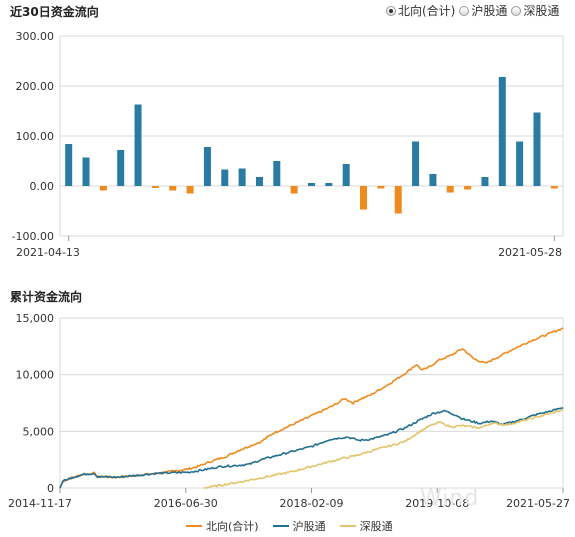  What do you see at coordinates (427, 11) in the screenshot?
I see `radio-north-label: 北向(合计)` at bounding box center [427, 11].